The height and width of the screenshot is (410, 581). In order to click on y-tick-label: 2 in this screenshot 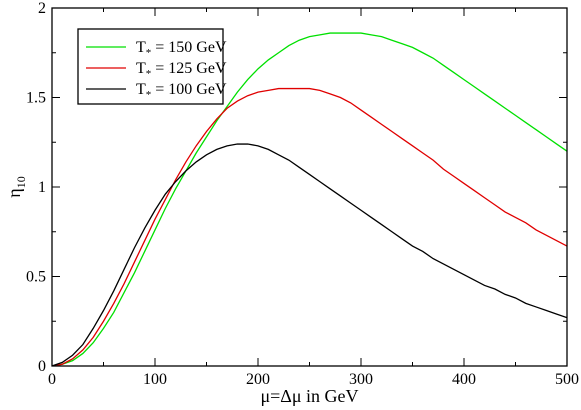, I will do `click(42, 8)`.